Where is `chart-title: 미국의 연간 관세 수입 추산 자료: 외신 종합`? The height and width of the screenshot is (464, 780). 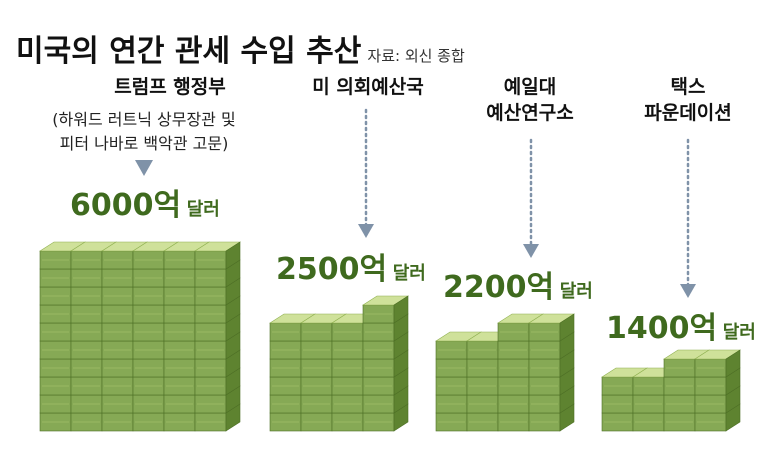 chart-title: 미국의 연간 관세 수입 추산 자료: 외신 종합 is located at coordinates (240, 48).